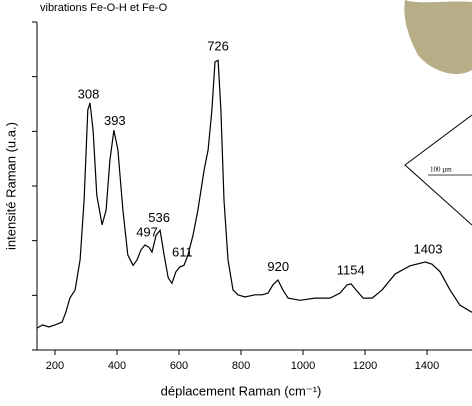 The height and width of the screenshot is (406, 472). I want to click on peak-label: 920, so click(278, 266).